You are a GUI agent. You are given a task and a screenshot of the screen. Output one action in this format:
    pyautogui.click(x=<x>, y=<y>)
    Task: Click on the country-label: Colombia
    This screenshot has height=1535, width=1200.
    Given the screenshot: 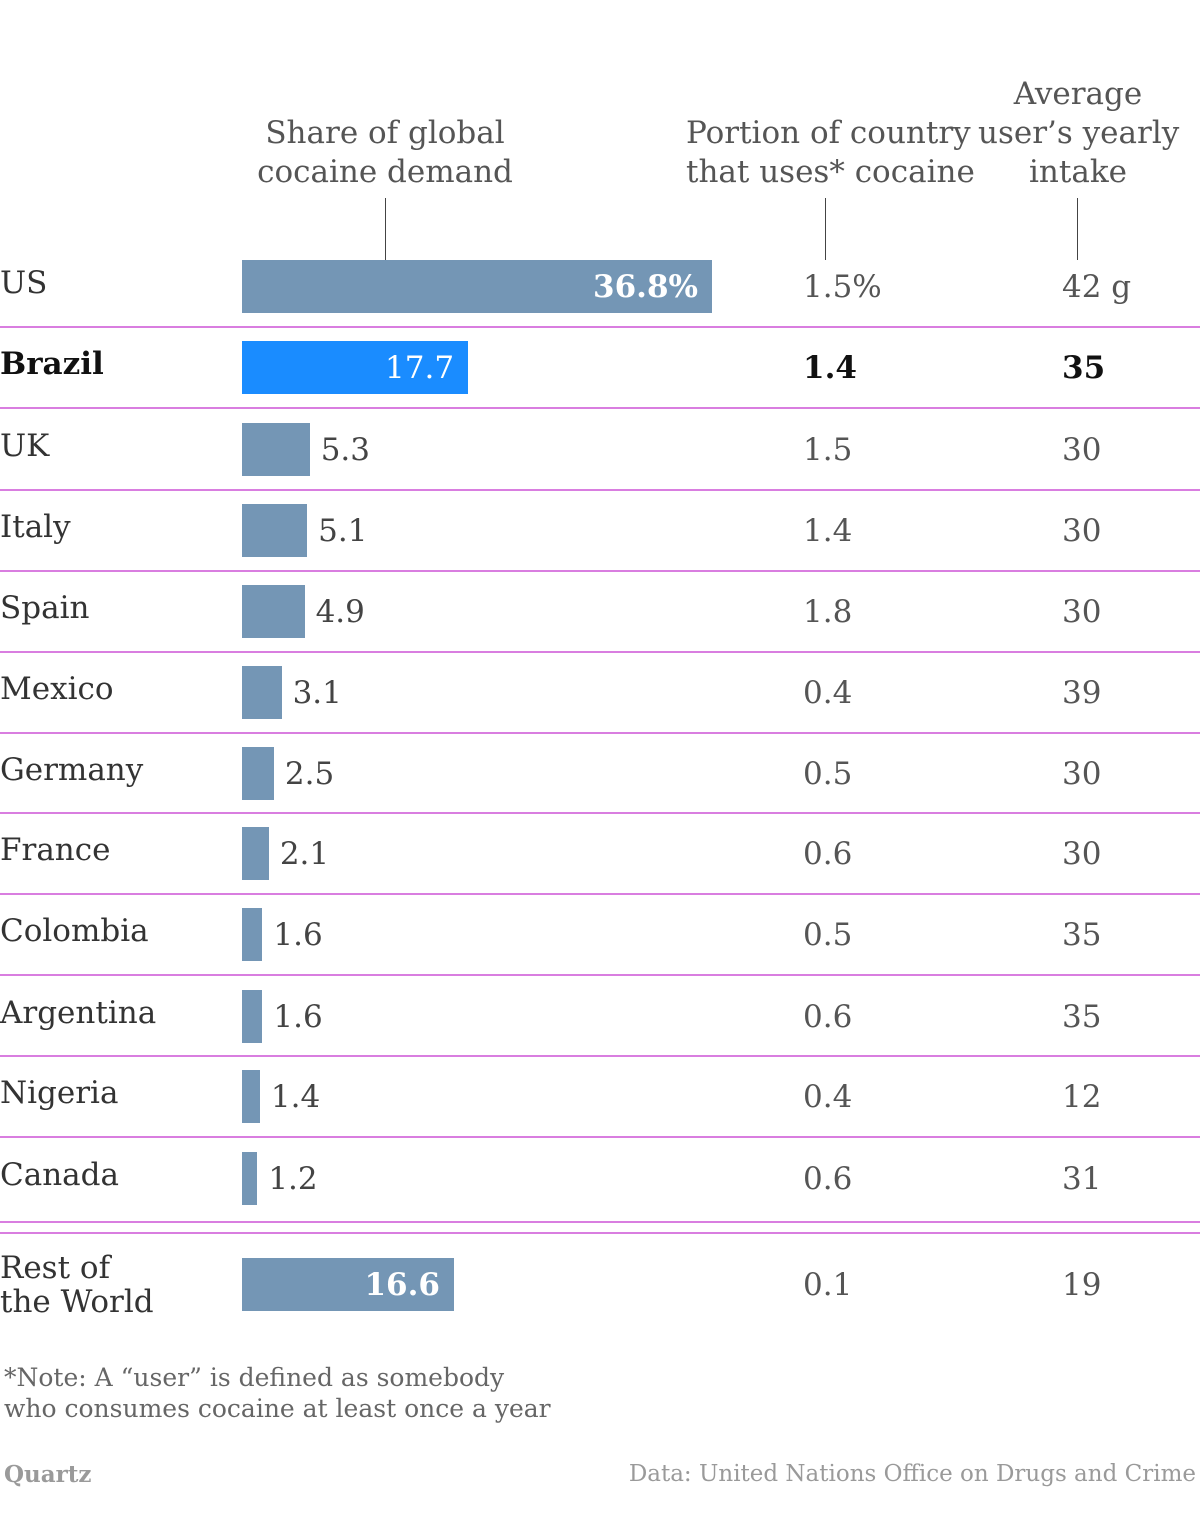 What is the action you would take?
    pyautogui.click(x=74, y=930)
    